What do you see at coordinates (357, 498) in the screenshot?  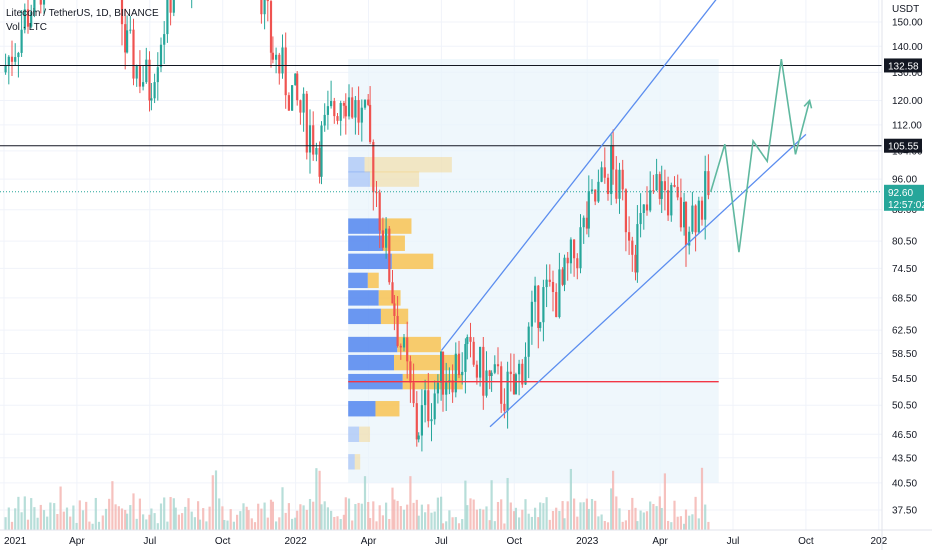 I see `volume-bars` at bounding box center [357, 498].